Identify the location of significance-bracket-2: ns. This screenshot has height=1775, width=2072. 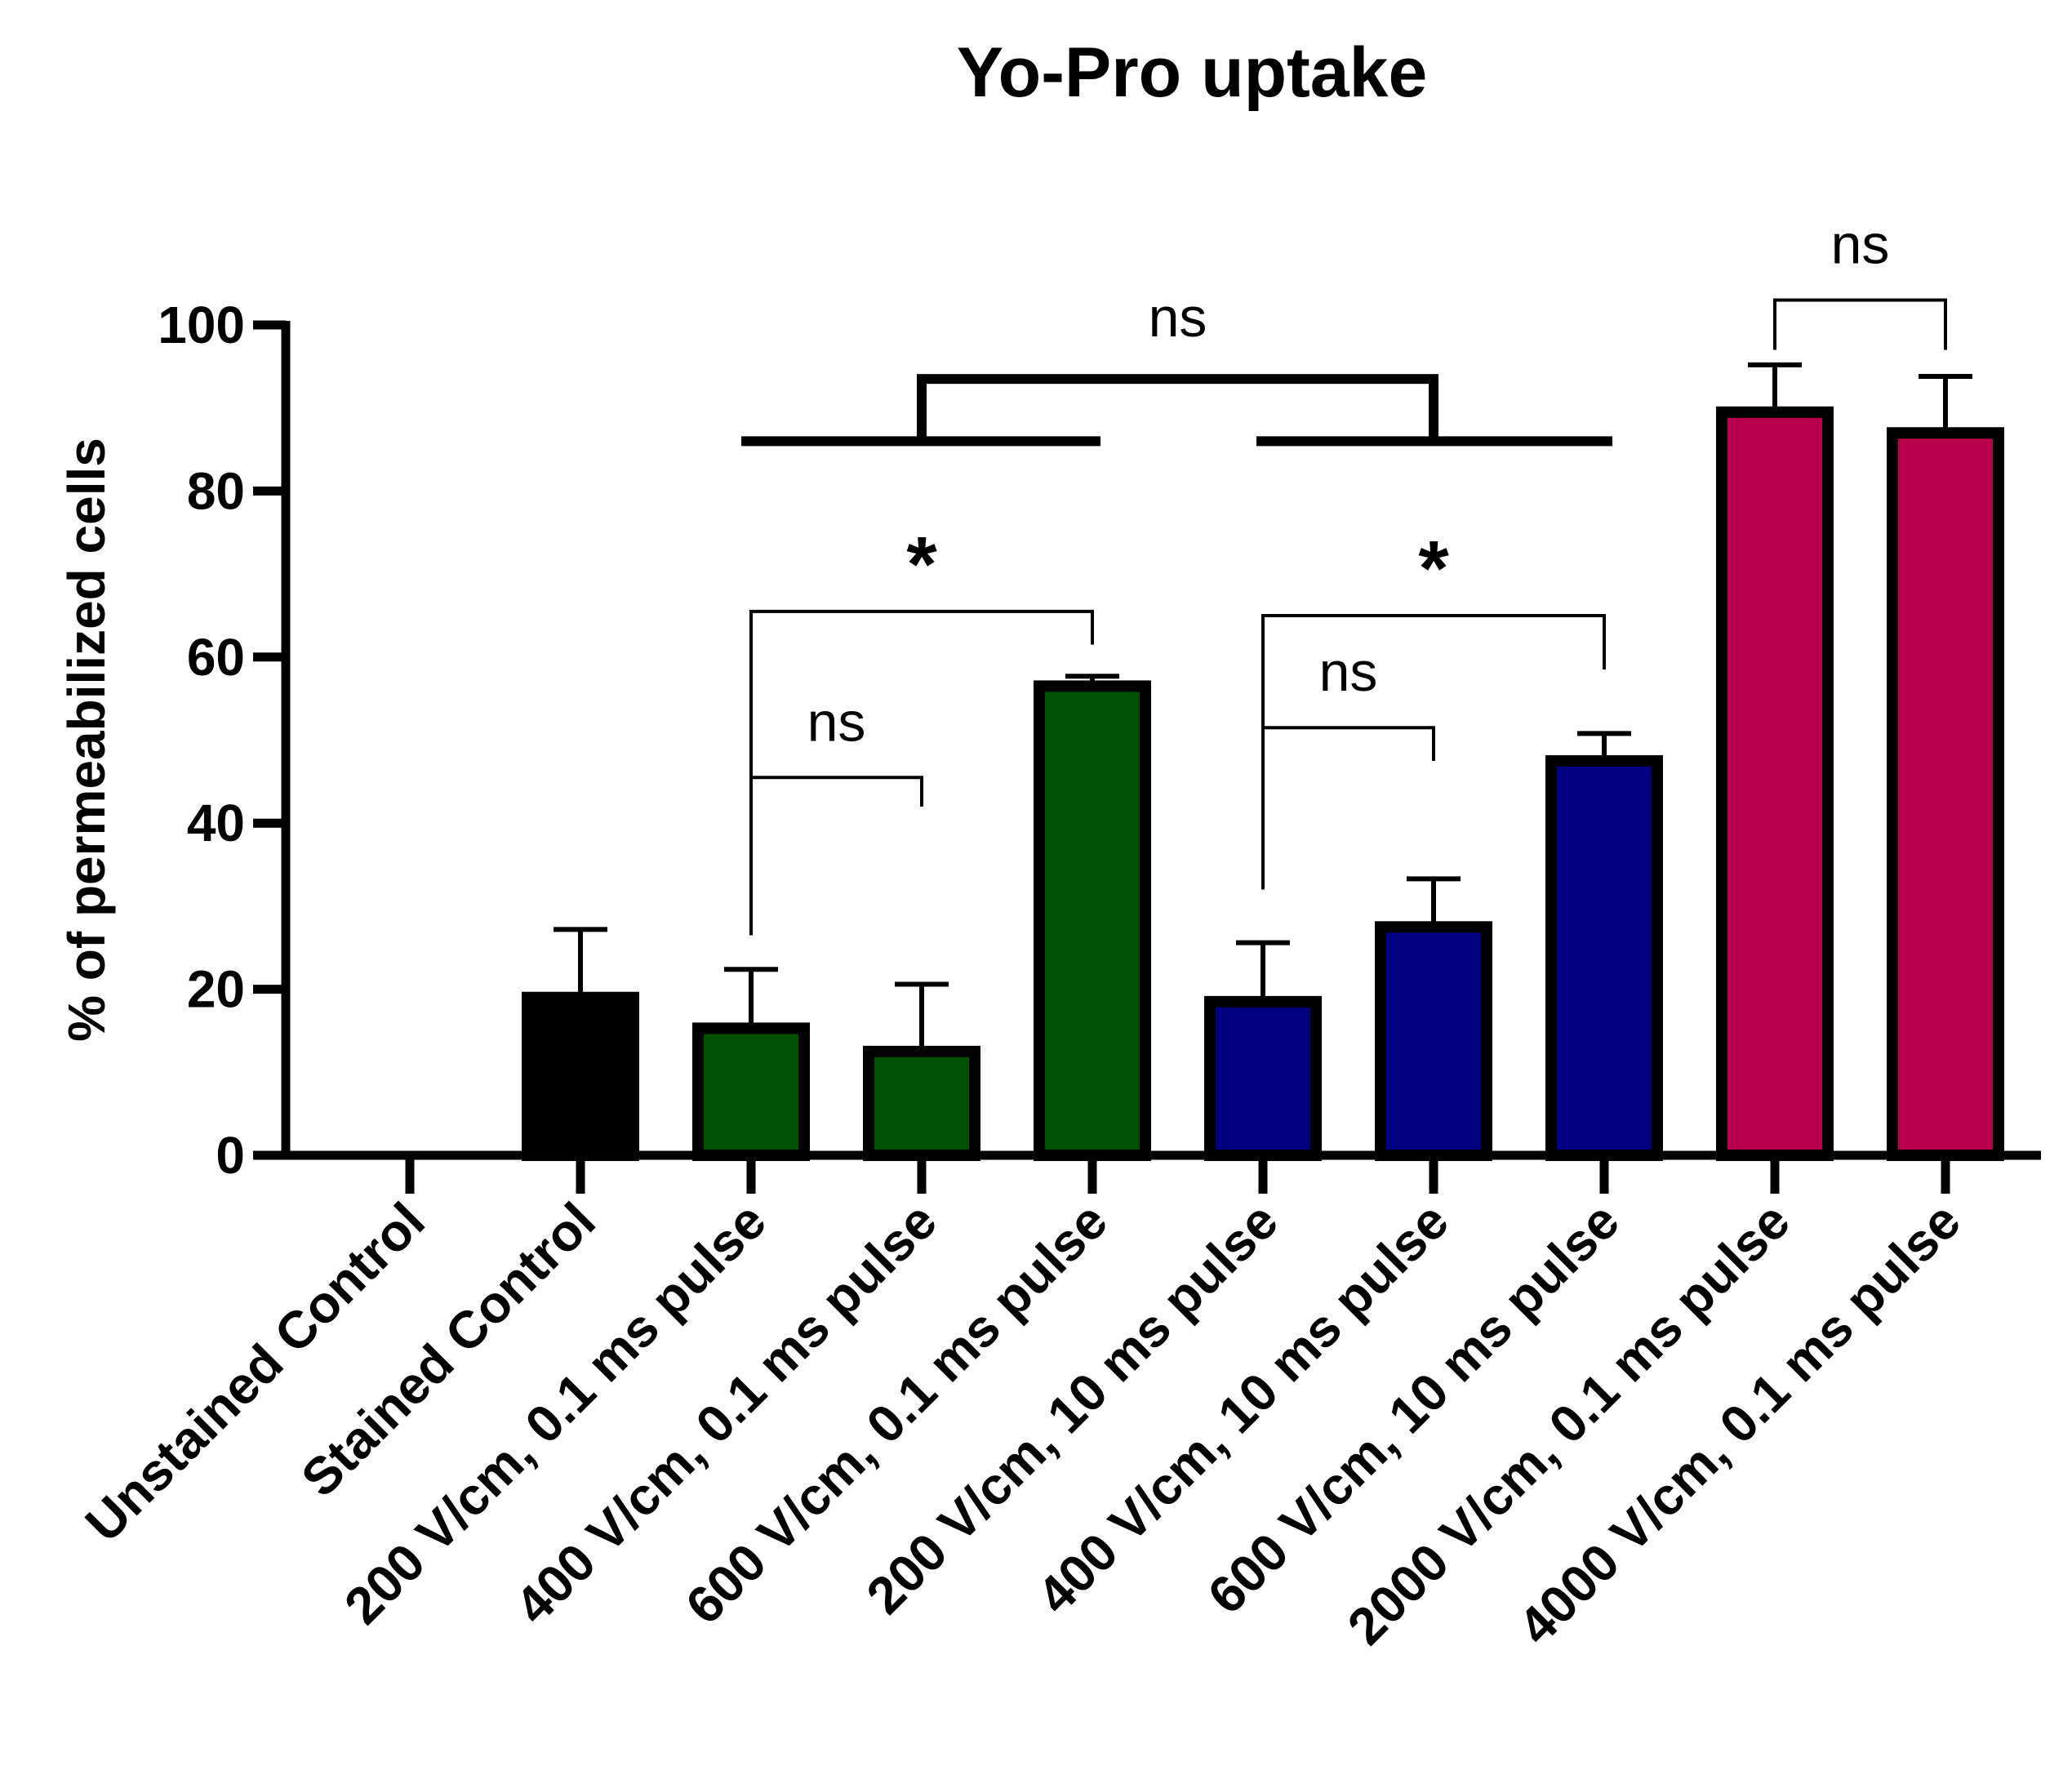
(1348, 765).